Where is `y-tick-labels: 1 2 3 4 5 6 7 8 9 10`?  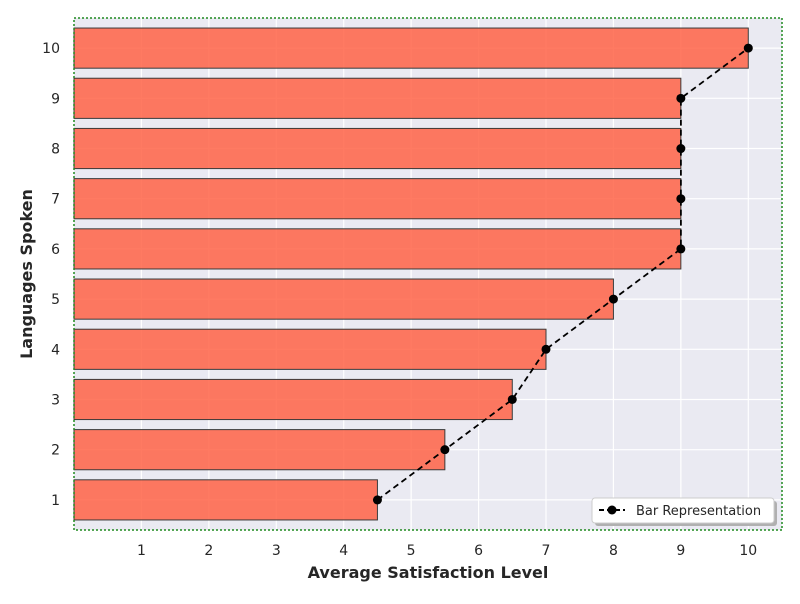
y-tick-labels: 1 2 3 4 5 6 7 8 9 10 is located at coordinates (51, 275).